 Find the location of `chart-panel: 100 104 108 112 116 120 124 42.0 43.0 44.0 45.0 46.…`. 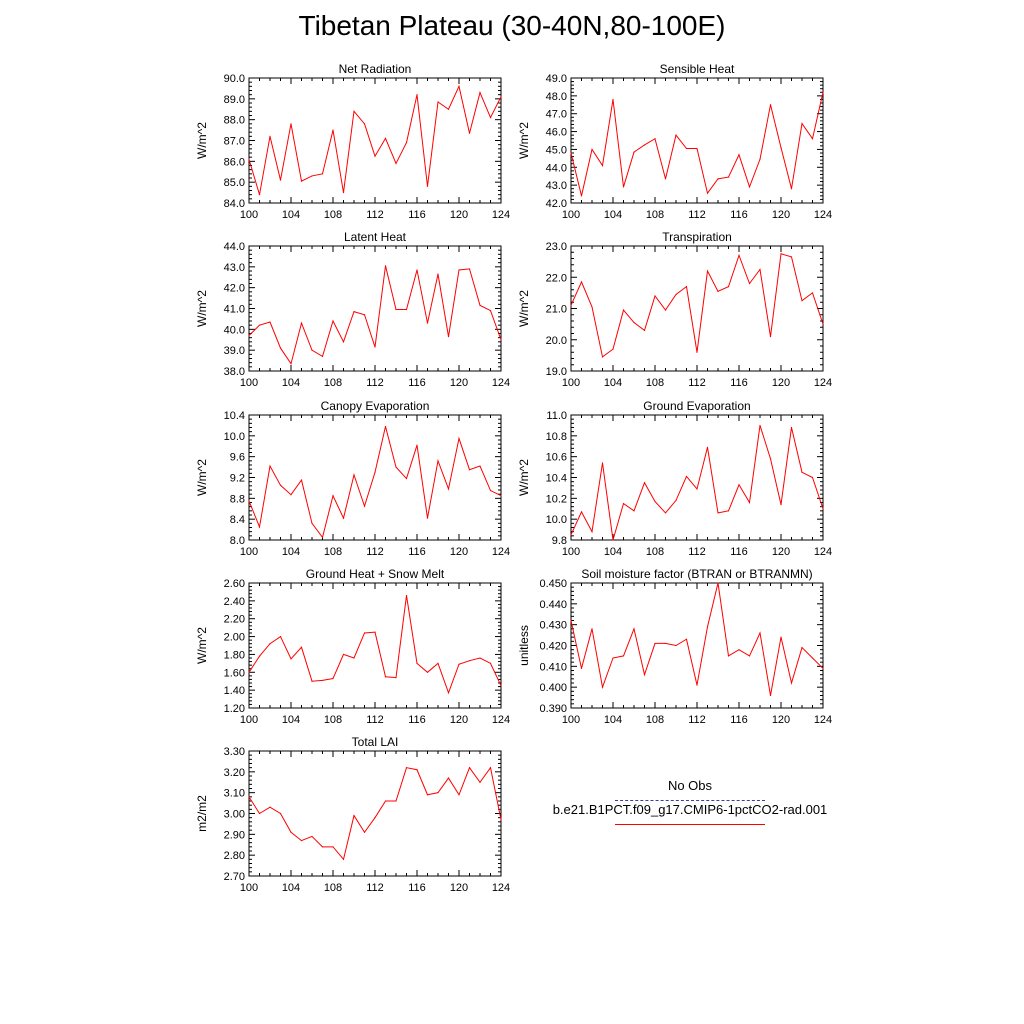

chart-panel: 100 104 108 112 116 120 124 42.0 43.0 44.0 45.0 46.… is located at coordinates (674, 141).